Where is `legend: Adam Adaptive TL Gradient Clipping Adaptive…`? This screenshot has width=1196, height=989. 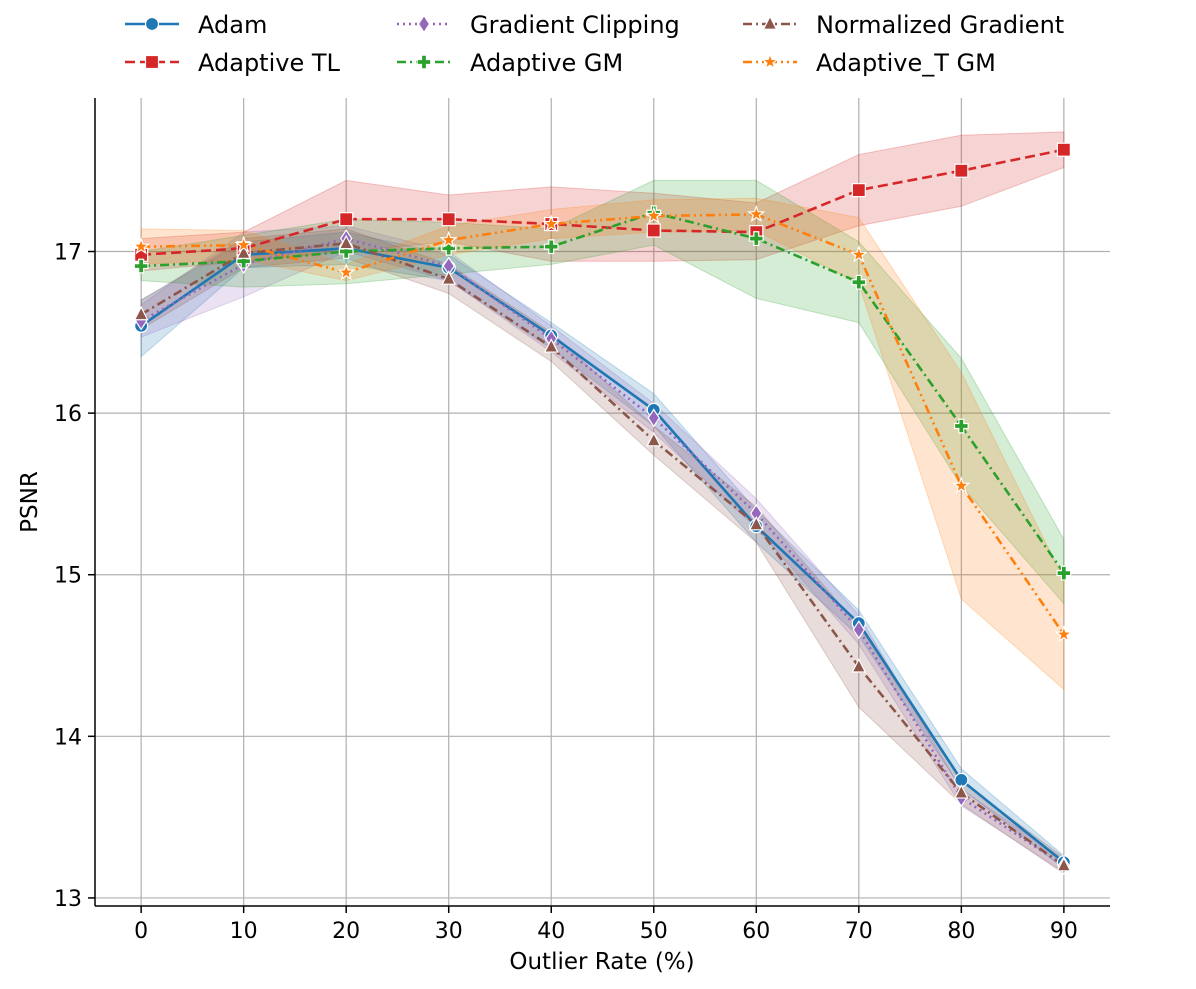 legend: Adam Adaptive TL Gradient Clipping Adaptive… is located at coordinates (594, 44).